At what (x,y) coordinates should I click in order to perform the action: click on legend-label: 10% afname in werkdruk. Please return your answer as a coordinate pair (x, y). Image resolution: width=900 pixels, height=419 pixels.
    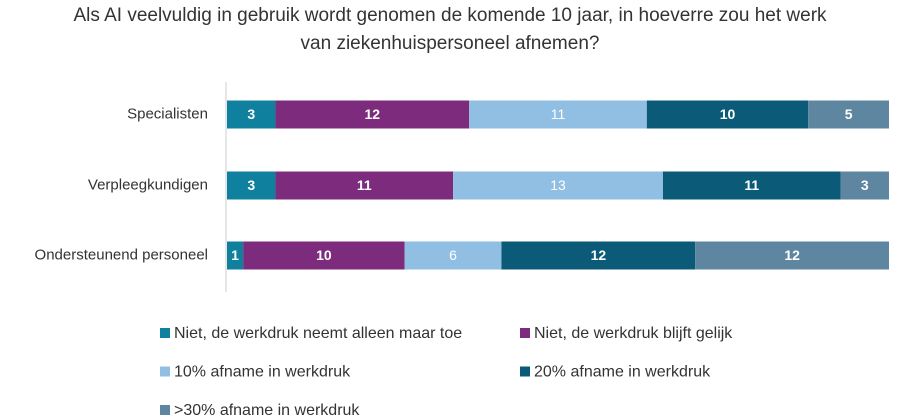
    Looking at the image, I should click on (262, 372).